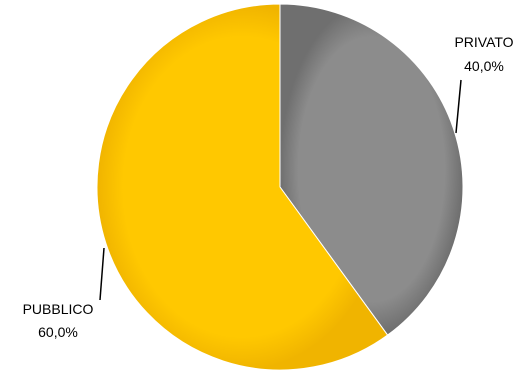 This screenshot has width=524, height=372. Describe the element at coordinates (458, 106) in the screenshot. I see `leader-line-privato` at that location.